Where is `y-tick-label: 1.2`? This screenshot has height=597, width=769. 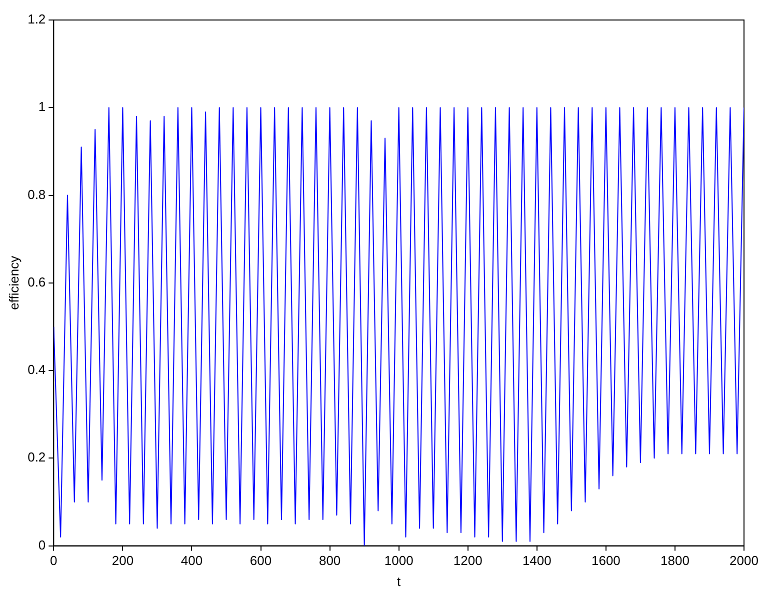 y-tick-label: 1.2 is located at coordinates (37, 19).